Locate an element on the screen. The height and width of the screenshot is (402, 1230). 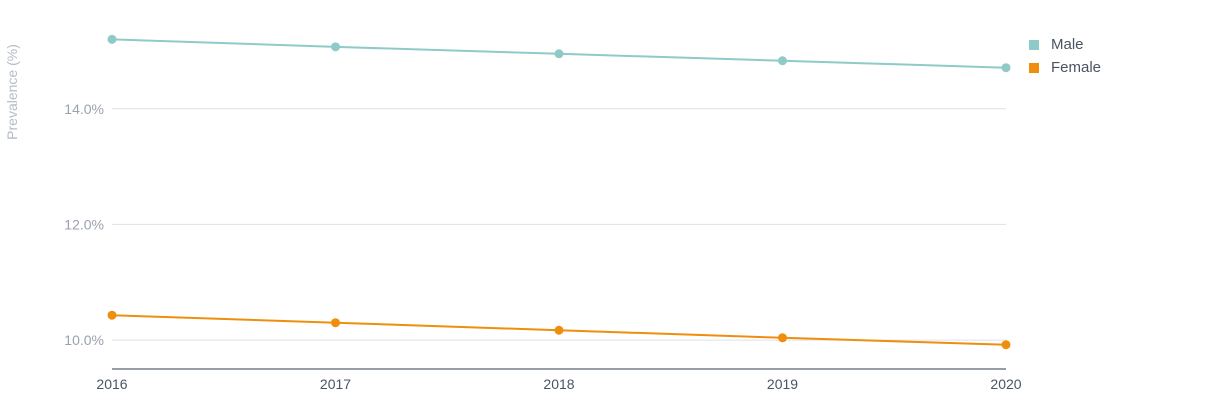
x-tick-label: 2018 is located at coordinates (558, 384).